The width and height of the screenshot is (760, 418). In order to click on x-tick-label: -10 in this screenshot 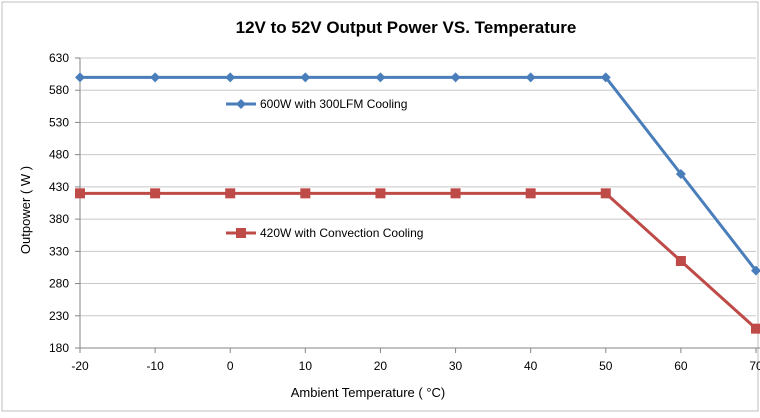, I will do `click(155, 366)`.